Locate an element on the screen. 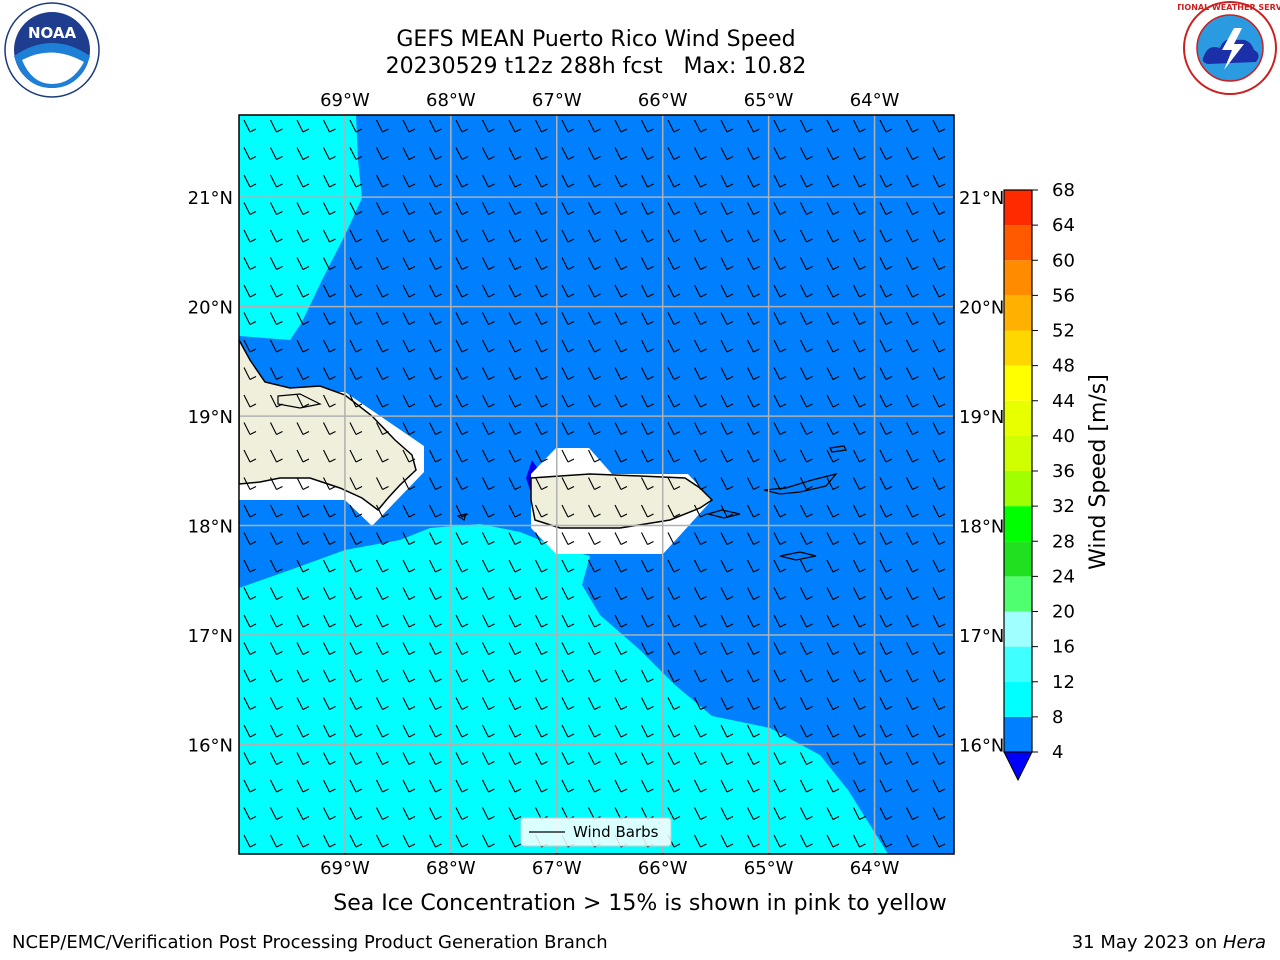  lat-tick-label: 21°N is located at coordinates (210, 198).